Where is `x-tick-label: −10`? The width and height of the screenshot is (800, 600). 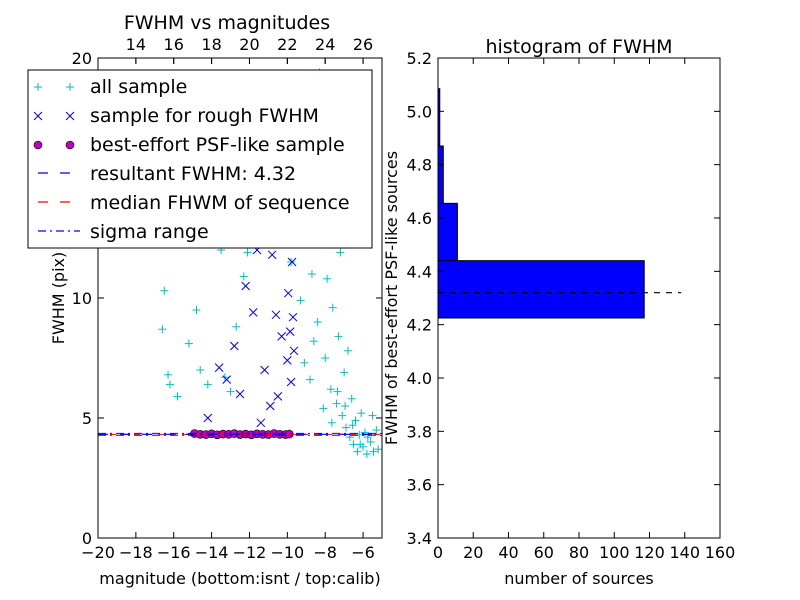 x-tick-label: −10 is located at coordinates (287, 552).